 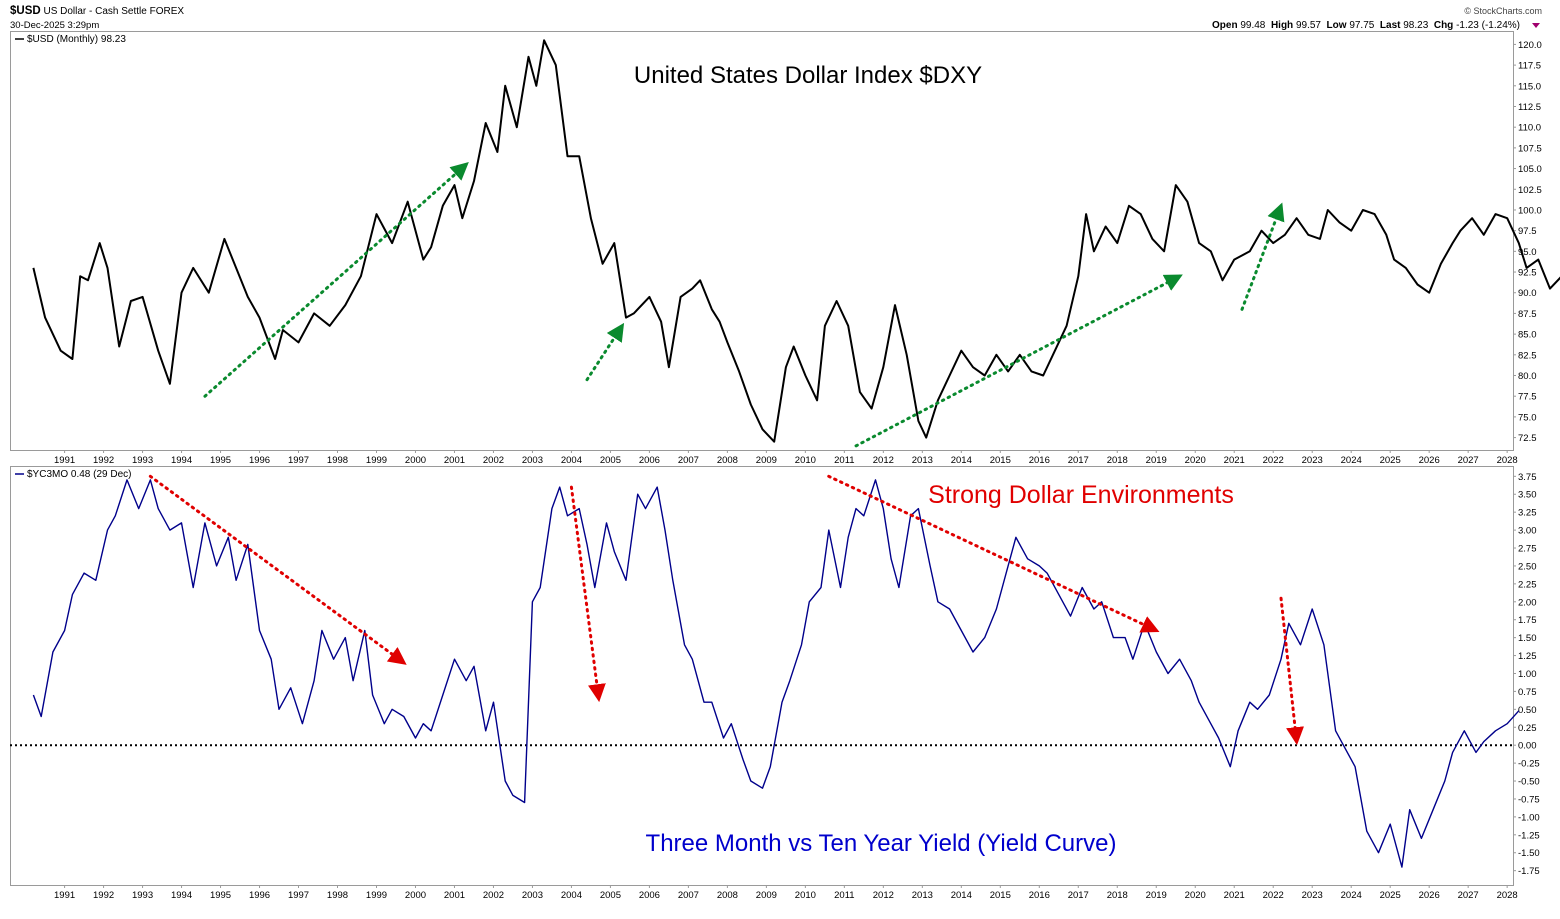 What do you see at coordinates (298, 895) in the screenshot?
I see `bottom-x-tick-label: 1997` at bounding box center [298, 895].